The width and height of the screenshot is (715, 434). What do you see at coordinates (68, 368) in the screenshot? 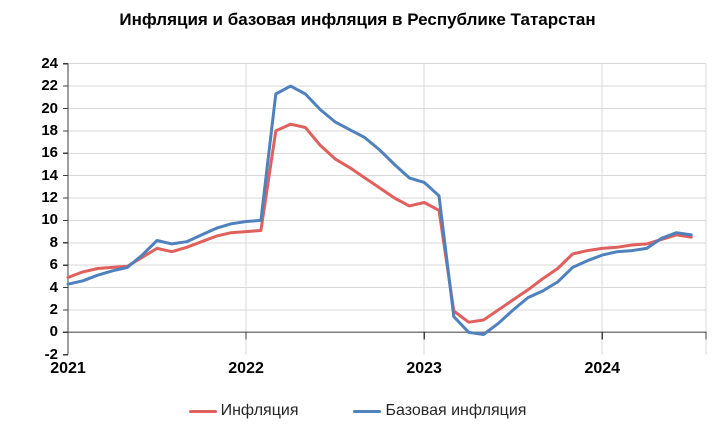
I see `x-axis-tick-label: 2021` at bounding box center [68, 368].